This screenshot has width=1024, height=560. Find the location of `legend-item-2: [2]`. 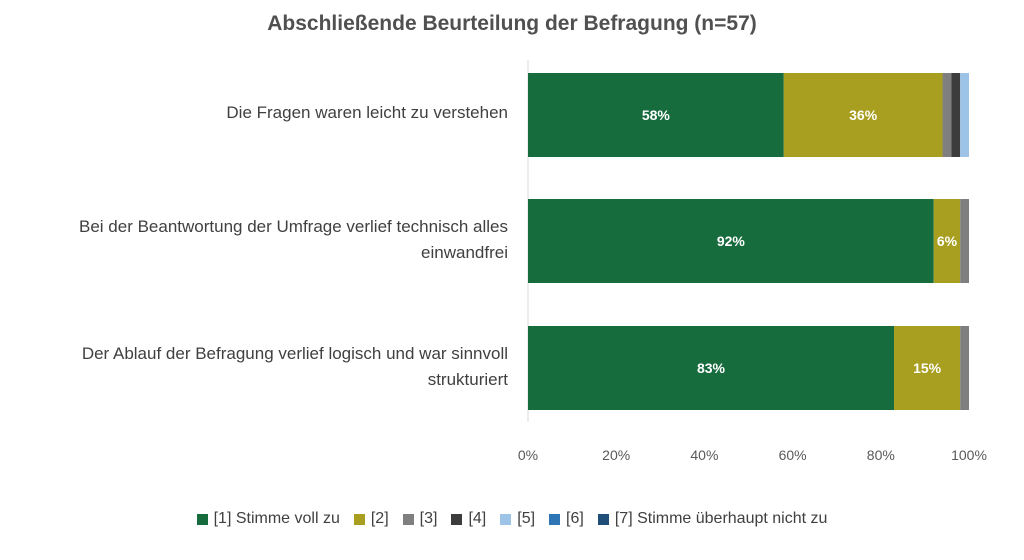

legend-item-2: [2] is located at coordinates (371, 519).